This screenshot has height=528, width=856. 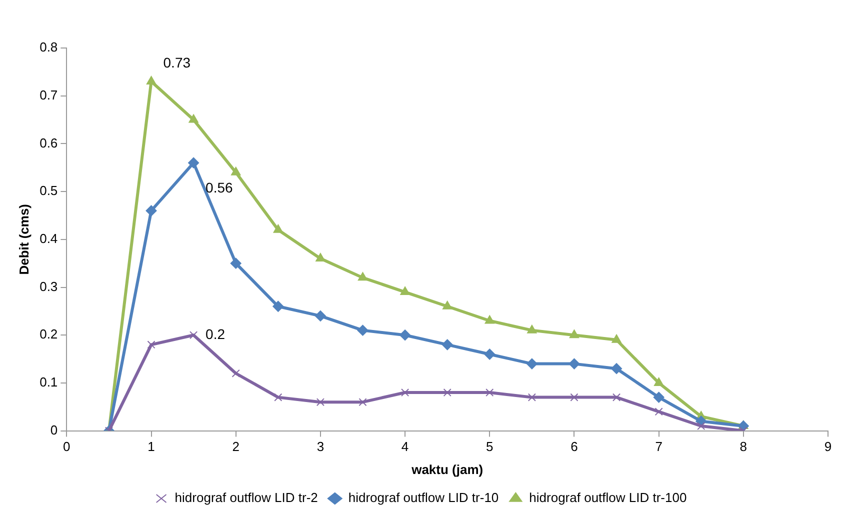 I want to click on legend-label: hidrograf outflow LID tr-2, so click(x=246, y=498).